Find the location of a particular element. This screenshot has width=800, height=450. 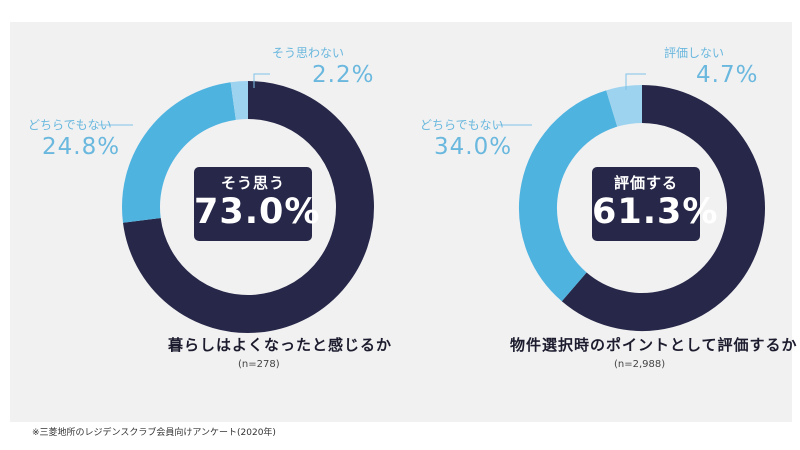

callout-value-negative-1: 2.2% is located at coordinates (343, 75).